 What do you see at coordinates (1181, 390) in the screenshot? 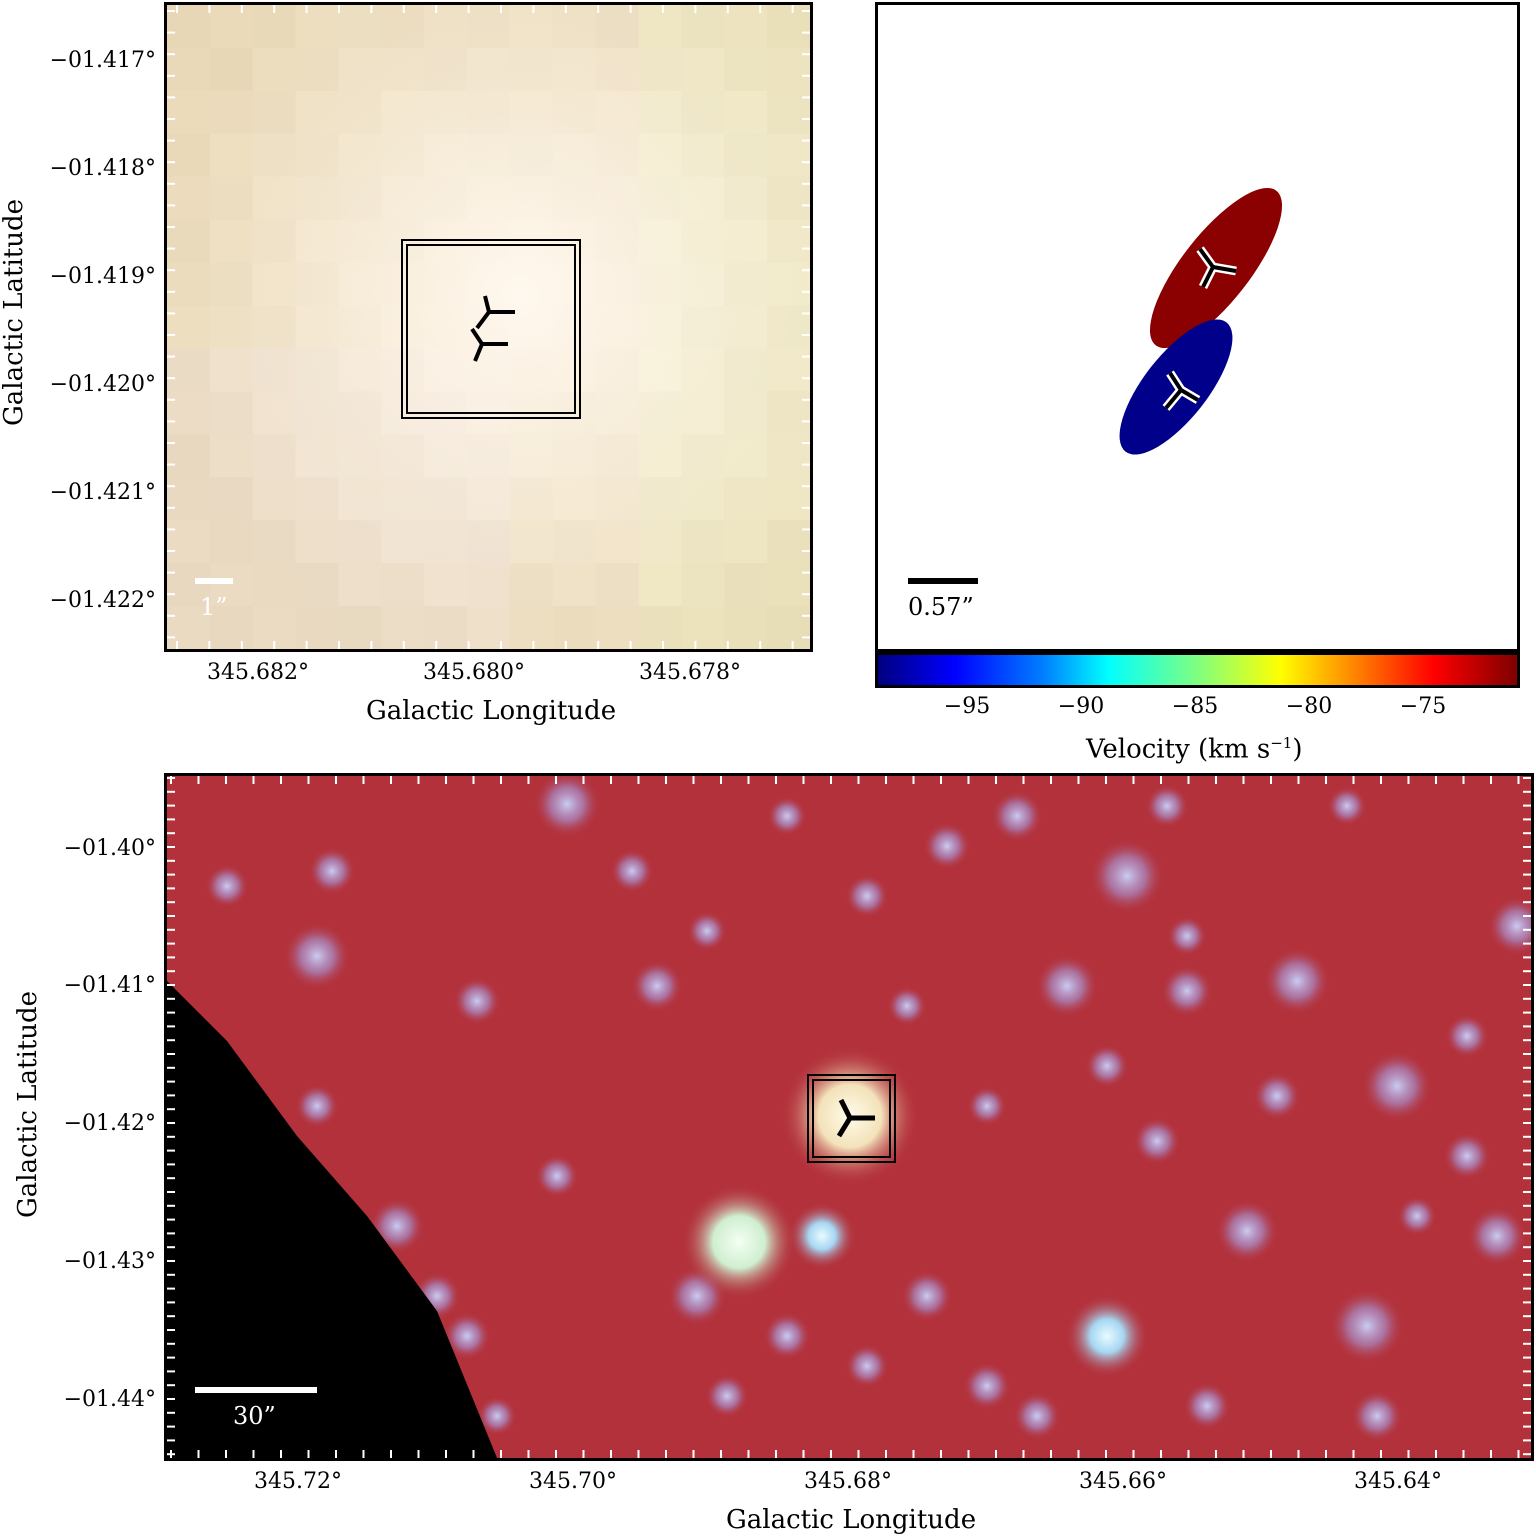
I see `maser-marker-blue` at bounding box center [1181, 390].